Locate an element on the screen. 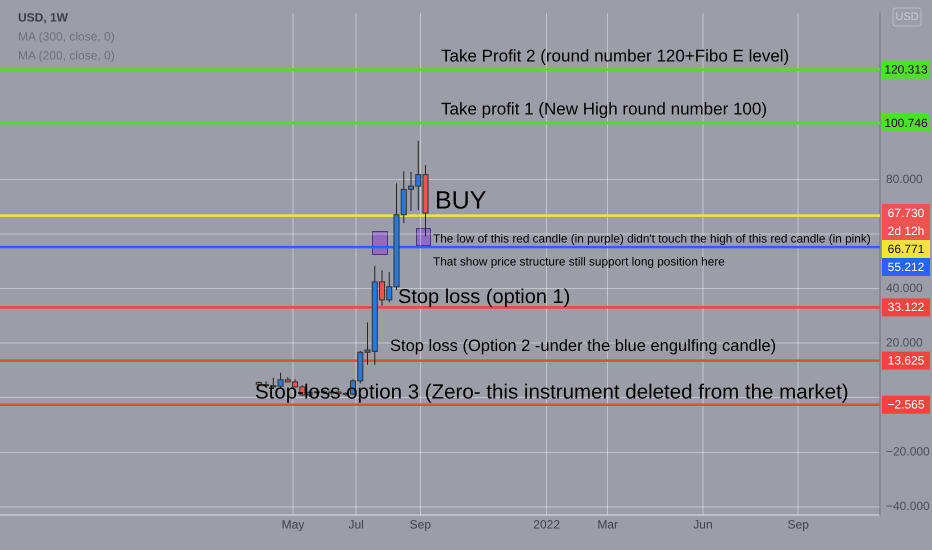  chart-title: USD, 1W is located at coordinates (43, 17).